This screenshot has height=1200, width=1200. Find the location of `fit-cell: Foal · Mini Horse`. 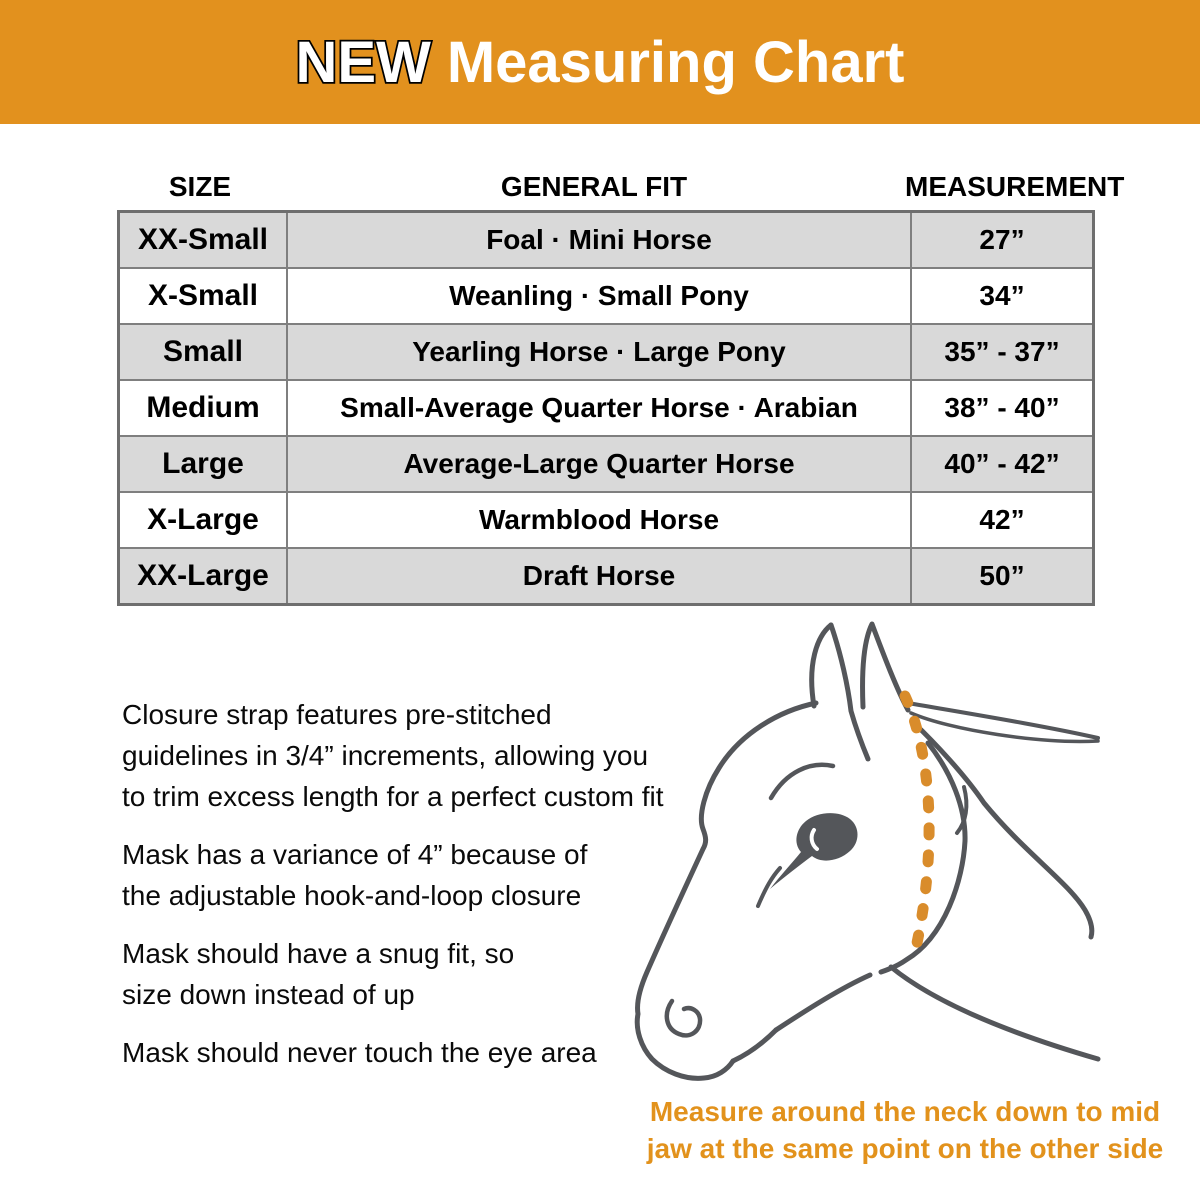

fit-cell: Foal · Mini Horse is located at coordinates (599, 239).